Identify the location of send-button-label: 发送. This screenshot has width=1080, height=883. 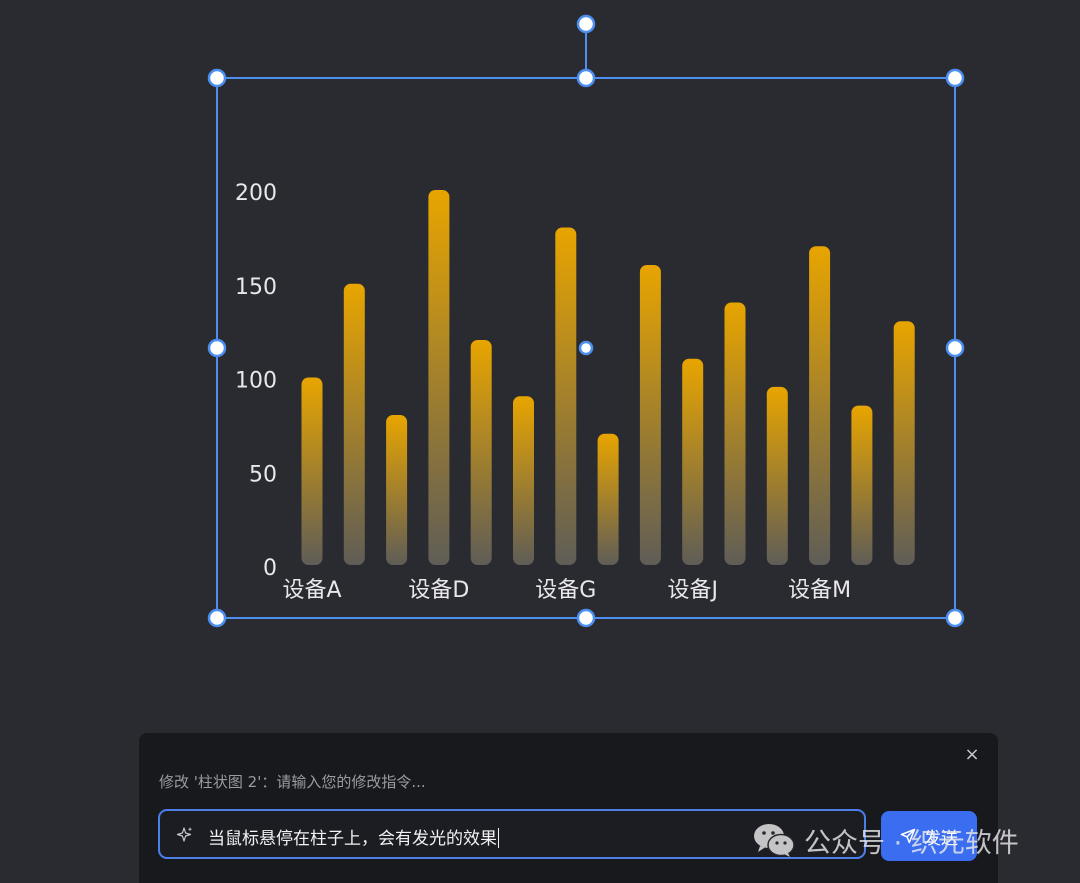
(941, 838).